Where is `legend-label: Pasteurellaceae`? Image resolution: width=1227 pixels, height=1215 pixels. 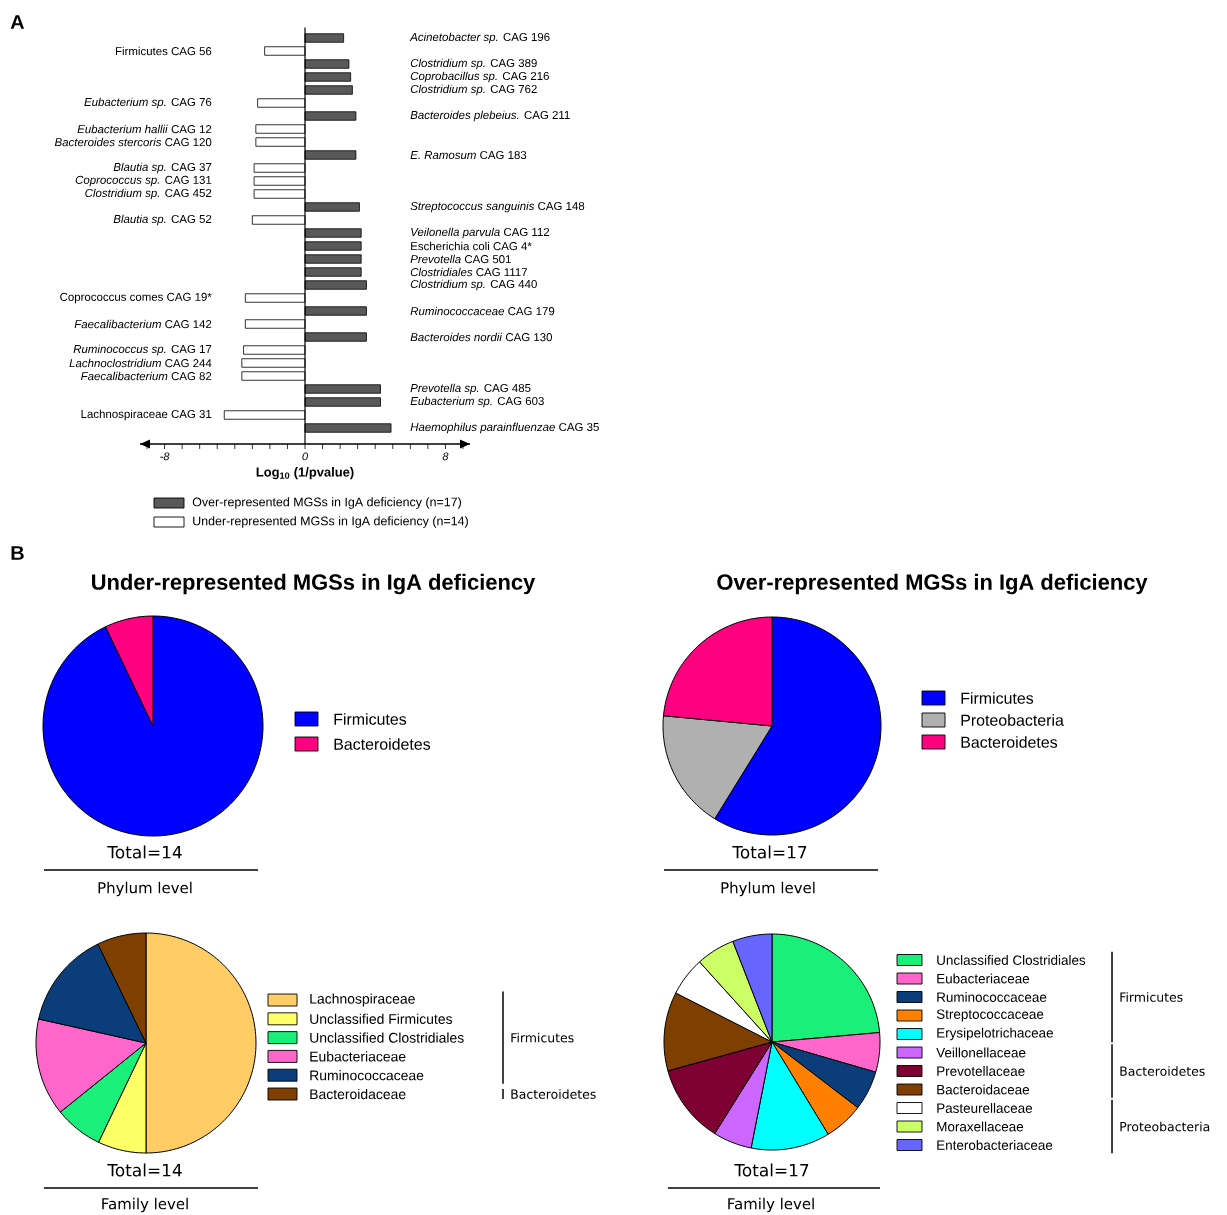
legend-label: Pasteurellaceae is located at coordinates (985, 1108).